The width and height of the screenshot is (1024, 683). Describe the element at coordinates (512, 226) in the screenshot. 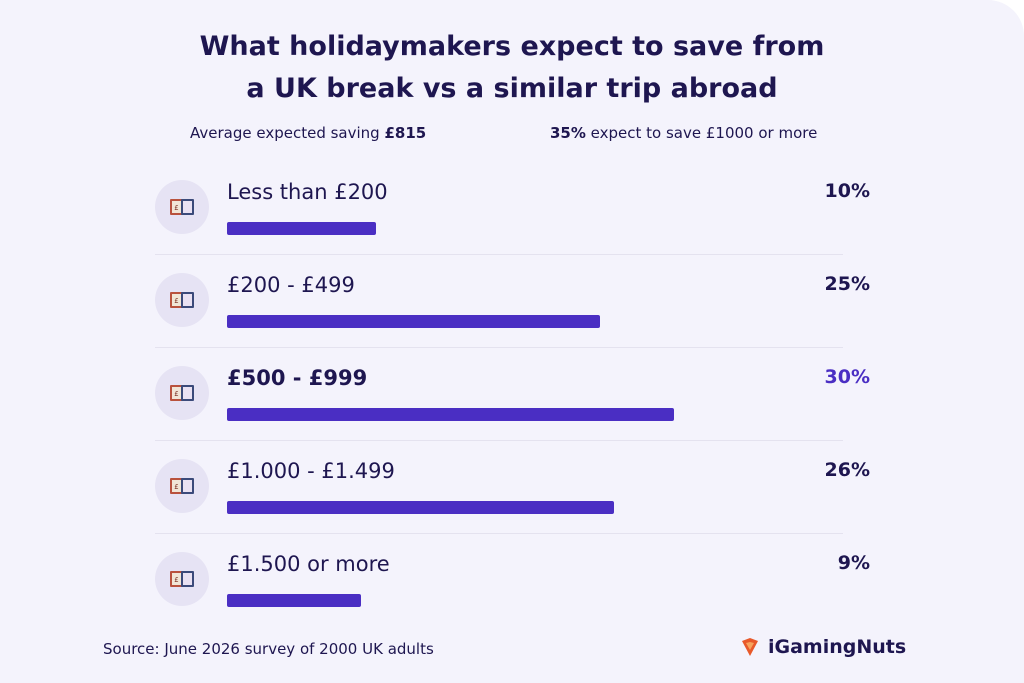

I see `bar-row: £ Less than £200 10%` at that location.